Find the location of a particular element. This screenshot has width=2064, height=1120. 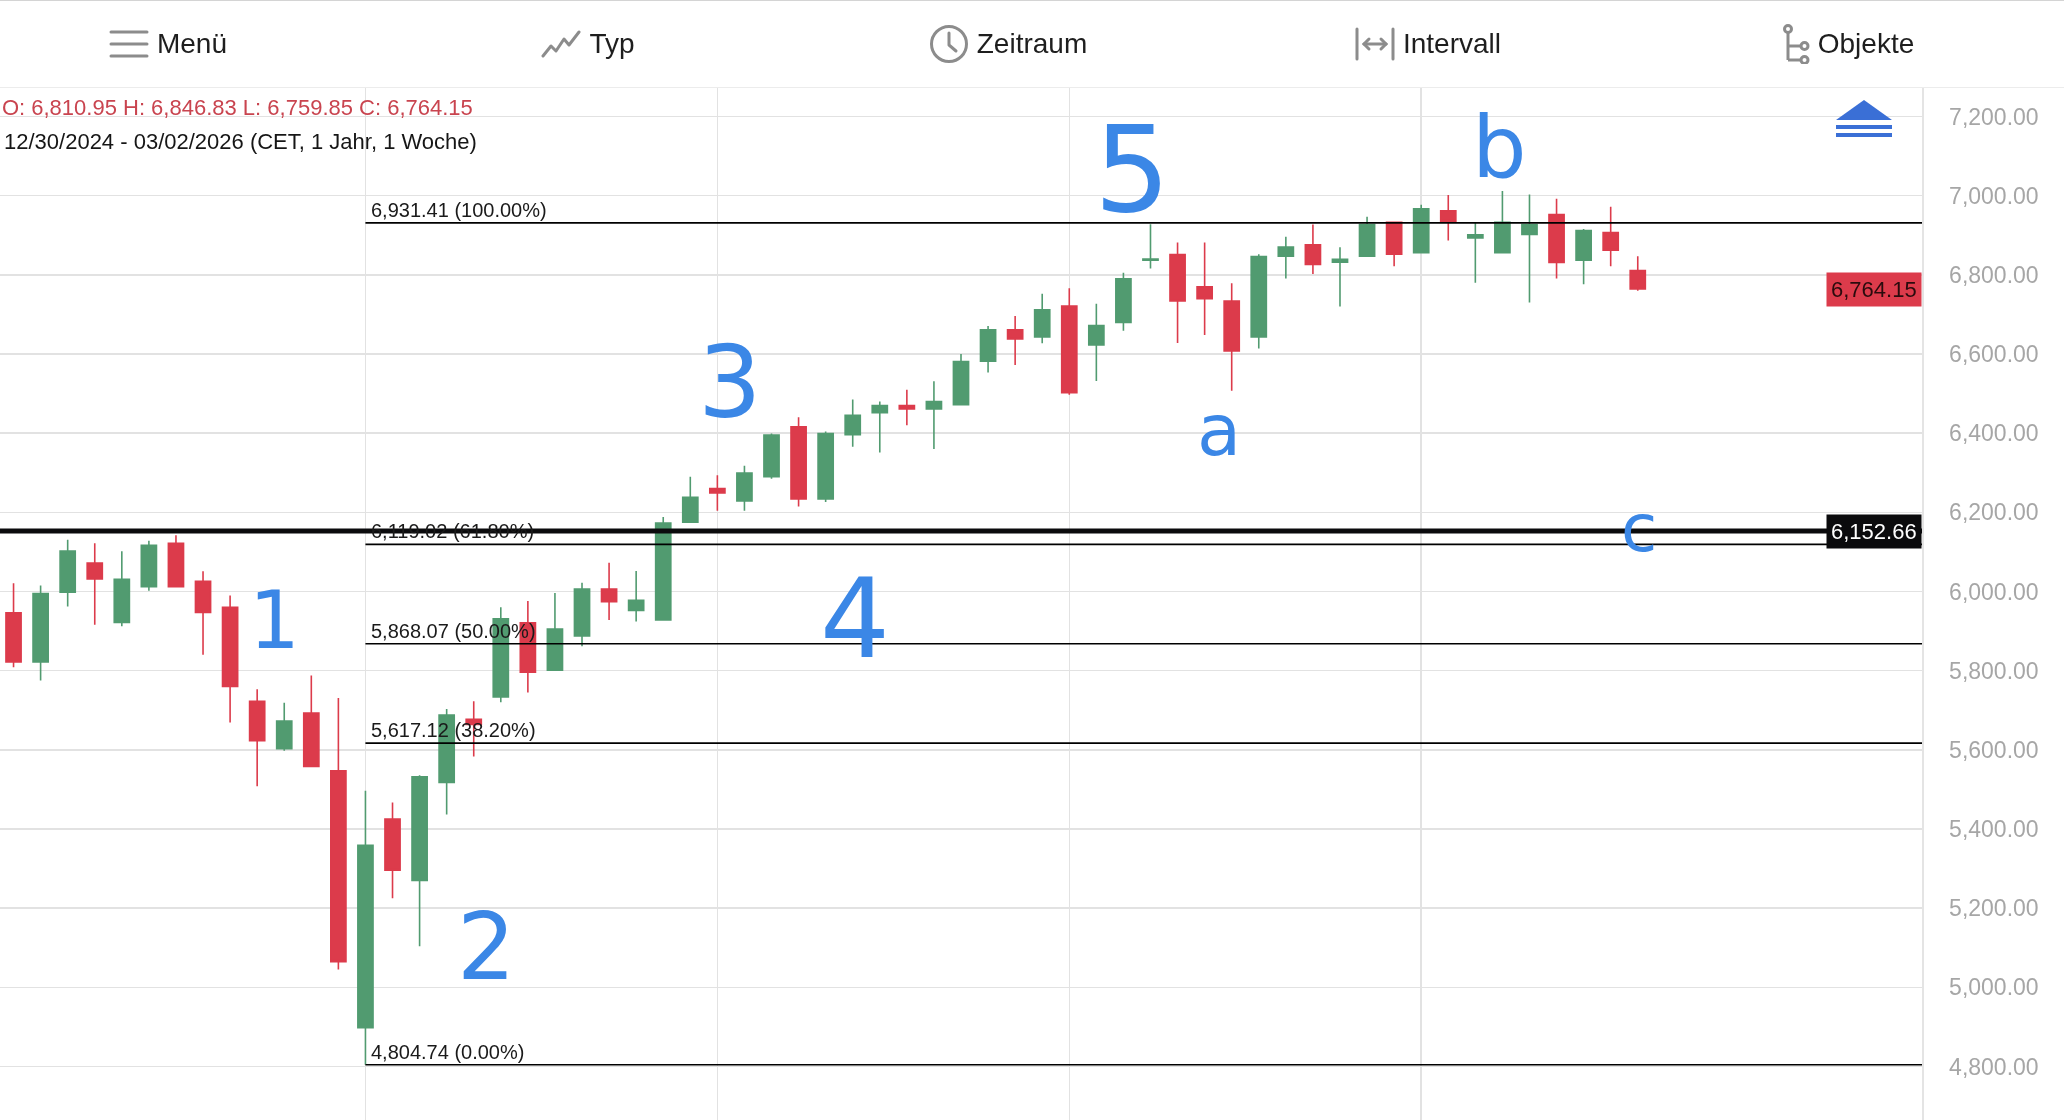

annotation: a is located at coordinates (1219, 430).